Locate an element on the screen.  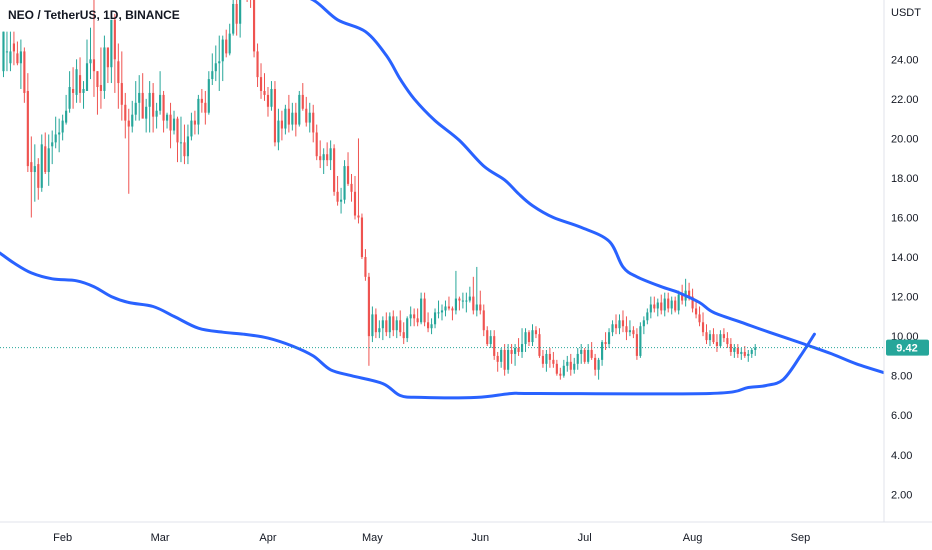
y-tick-label: 16.00 is located at coordinates (905, 219).